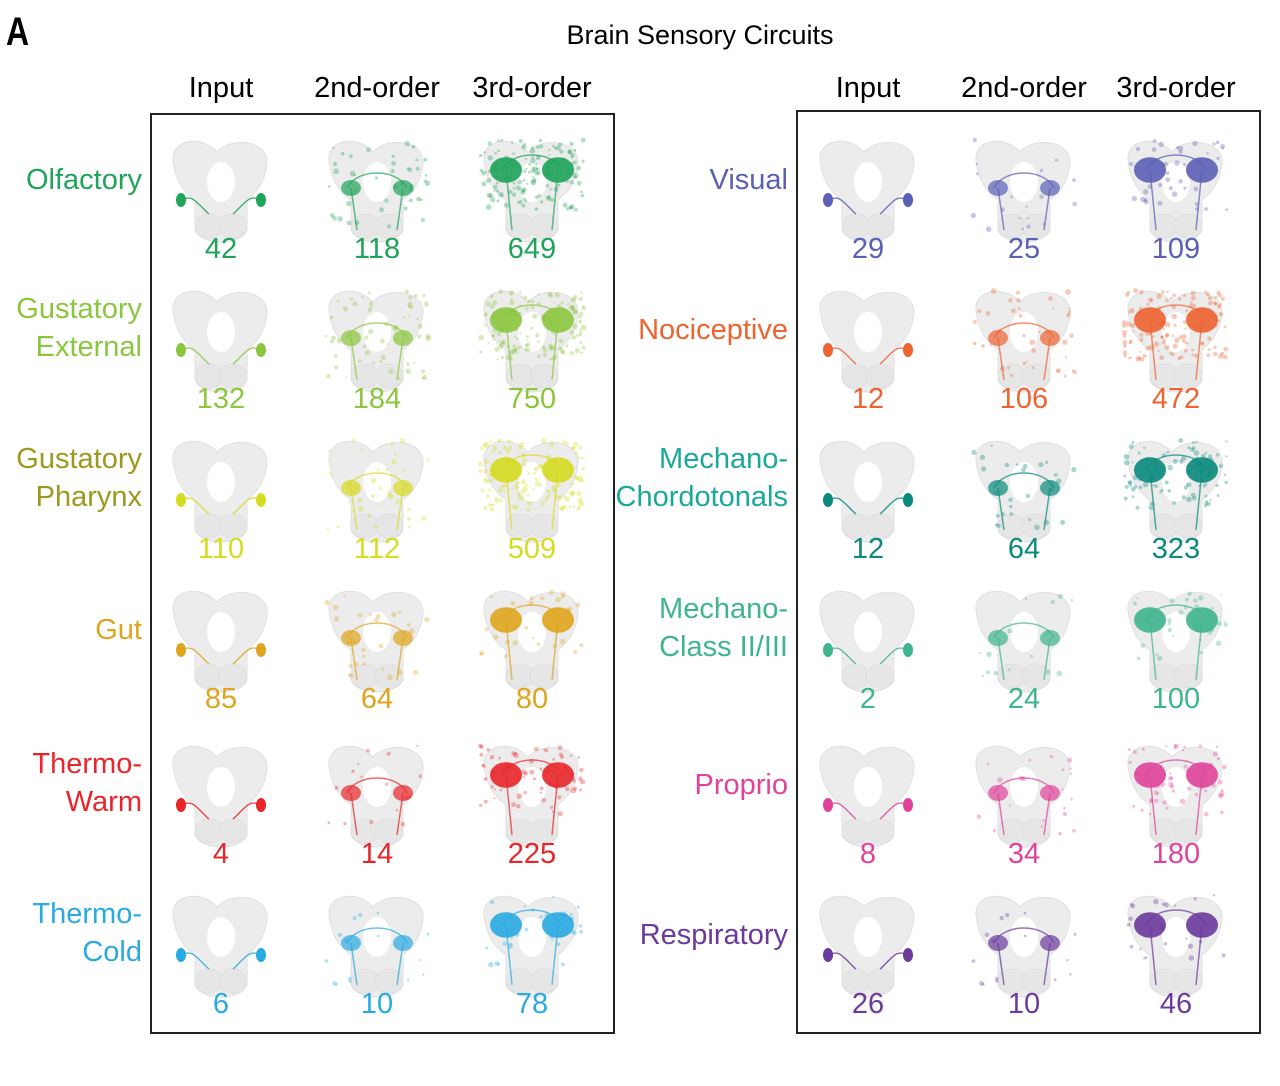 This screenshot has height=1086, width=1280. Describe the element at coordinates (1024, 399) in the screenshot. I see `neuron-count: 106` at that location.